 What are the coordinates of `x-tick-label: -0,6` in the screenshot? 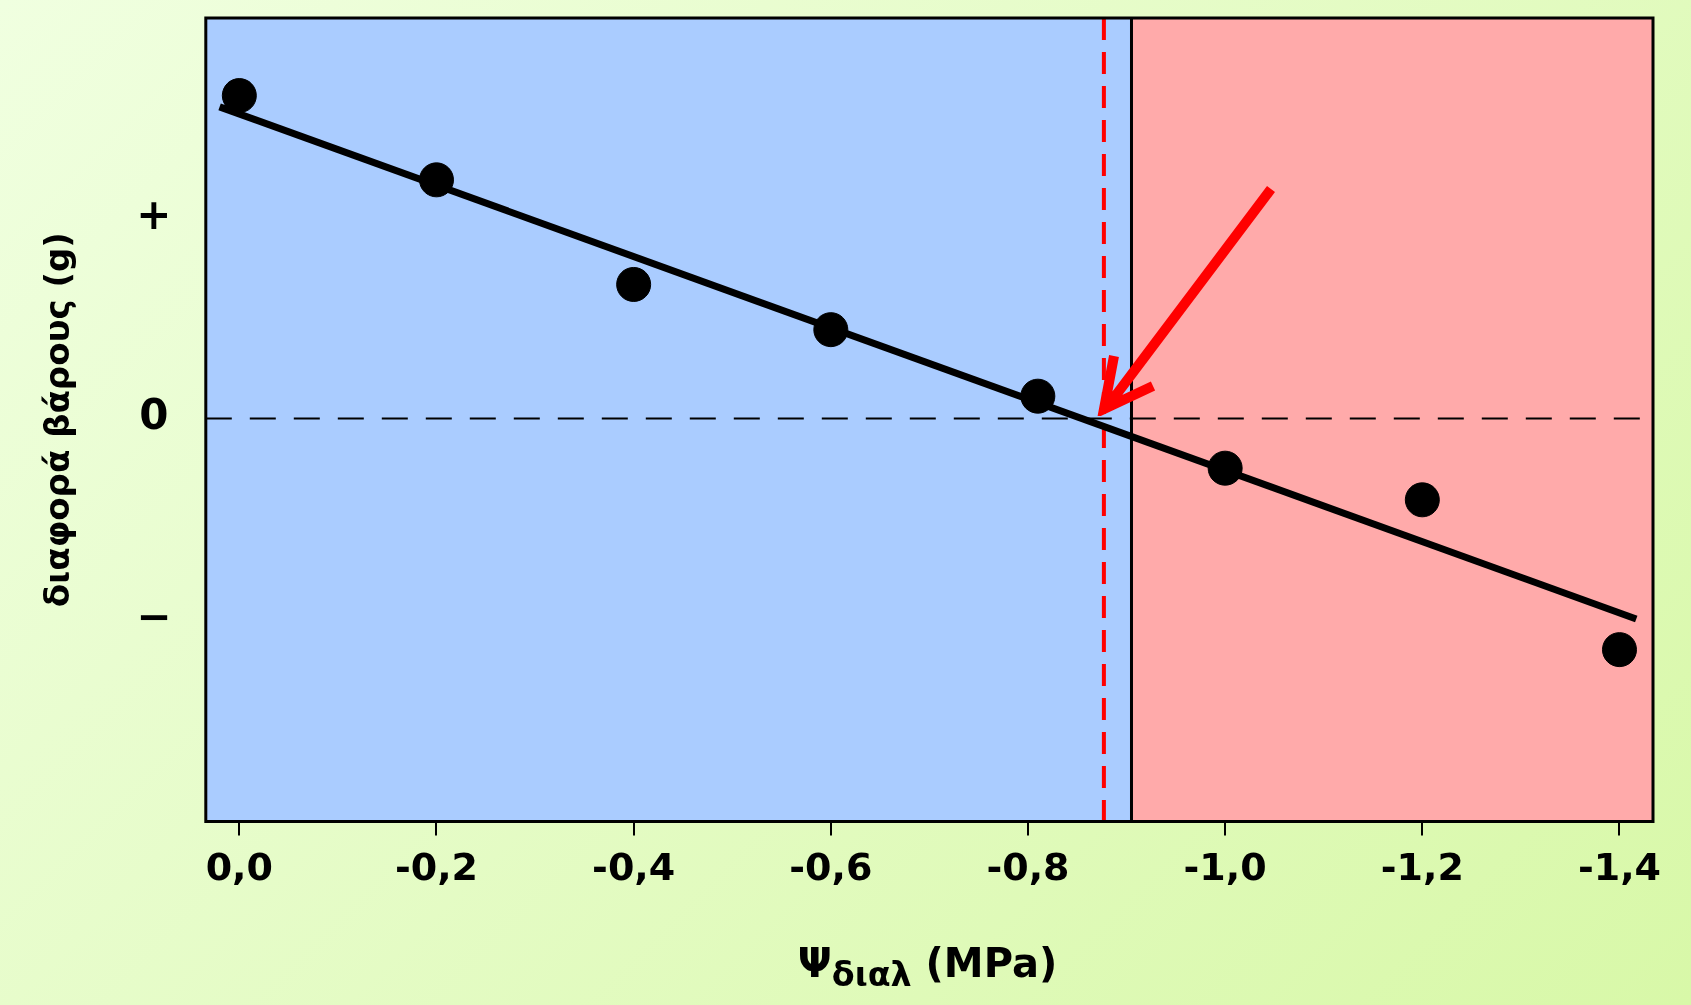 It's located at (831, 867).